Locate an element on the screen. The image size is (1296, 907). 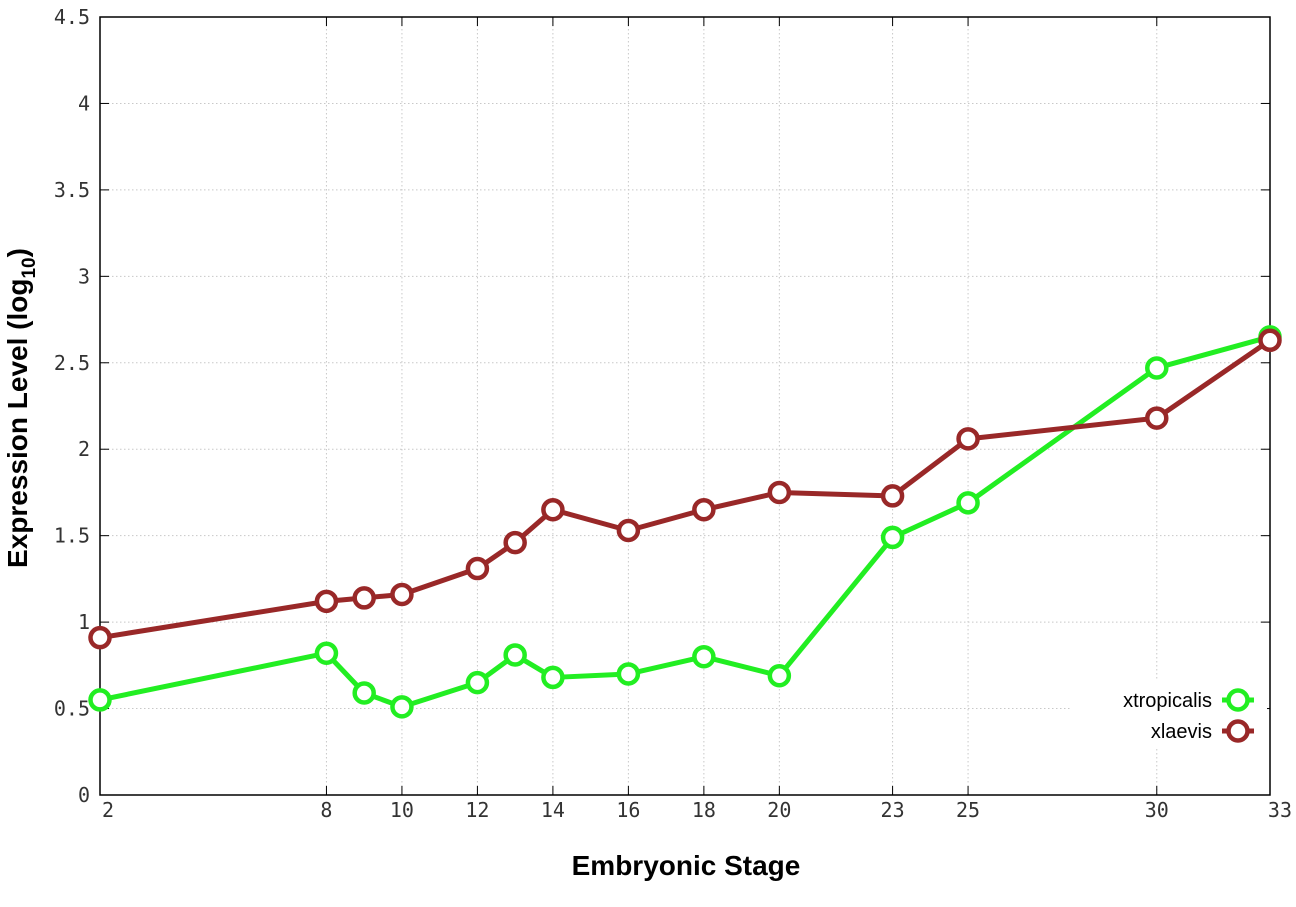
y-tick-label: 1 is located at coordinates (84, 622).